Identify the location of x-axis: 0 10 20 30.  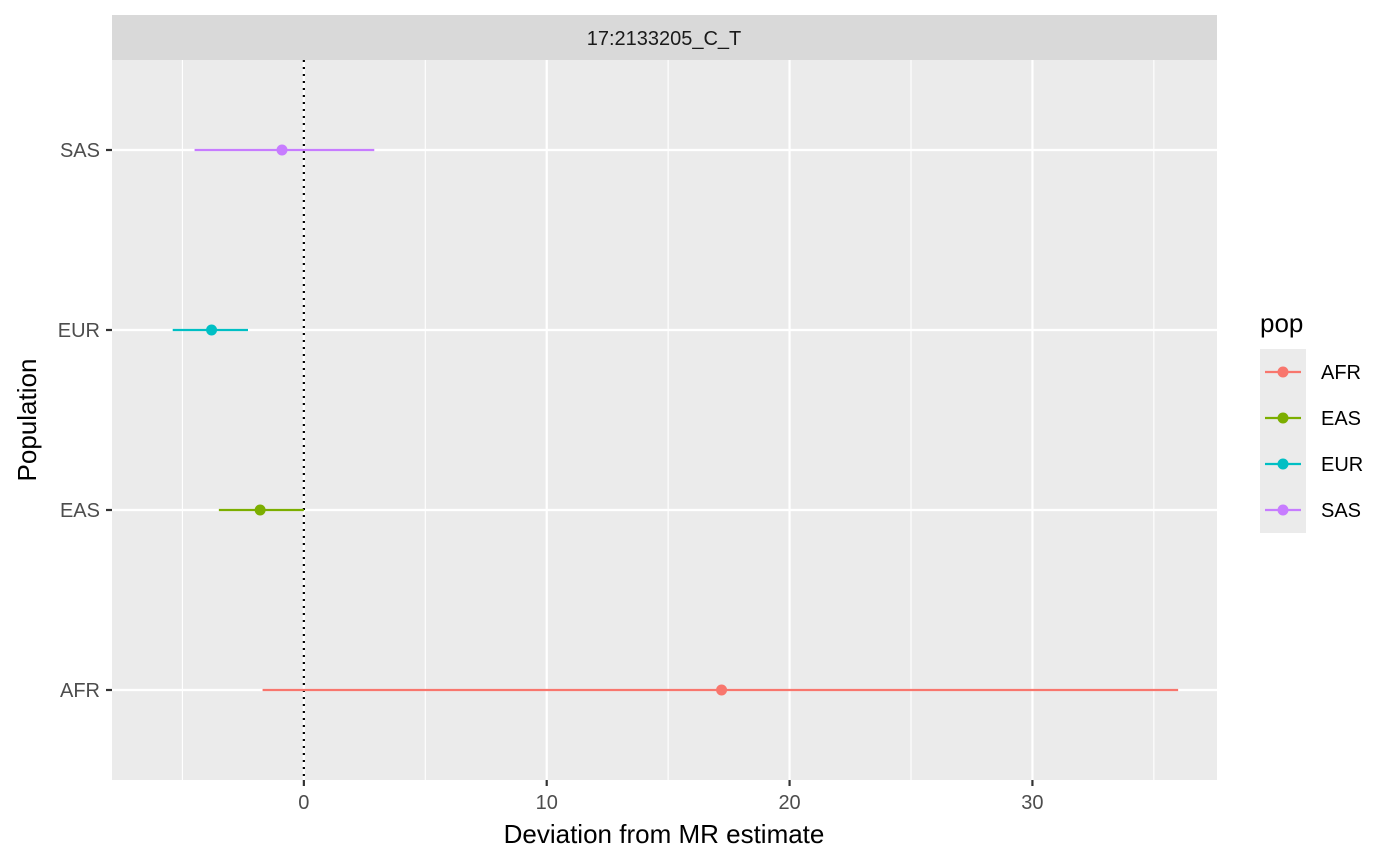
(671, 797).